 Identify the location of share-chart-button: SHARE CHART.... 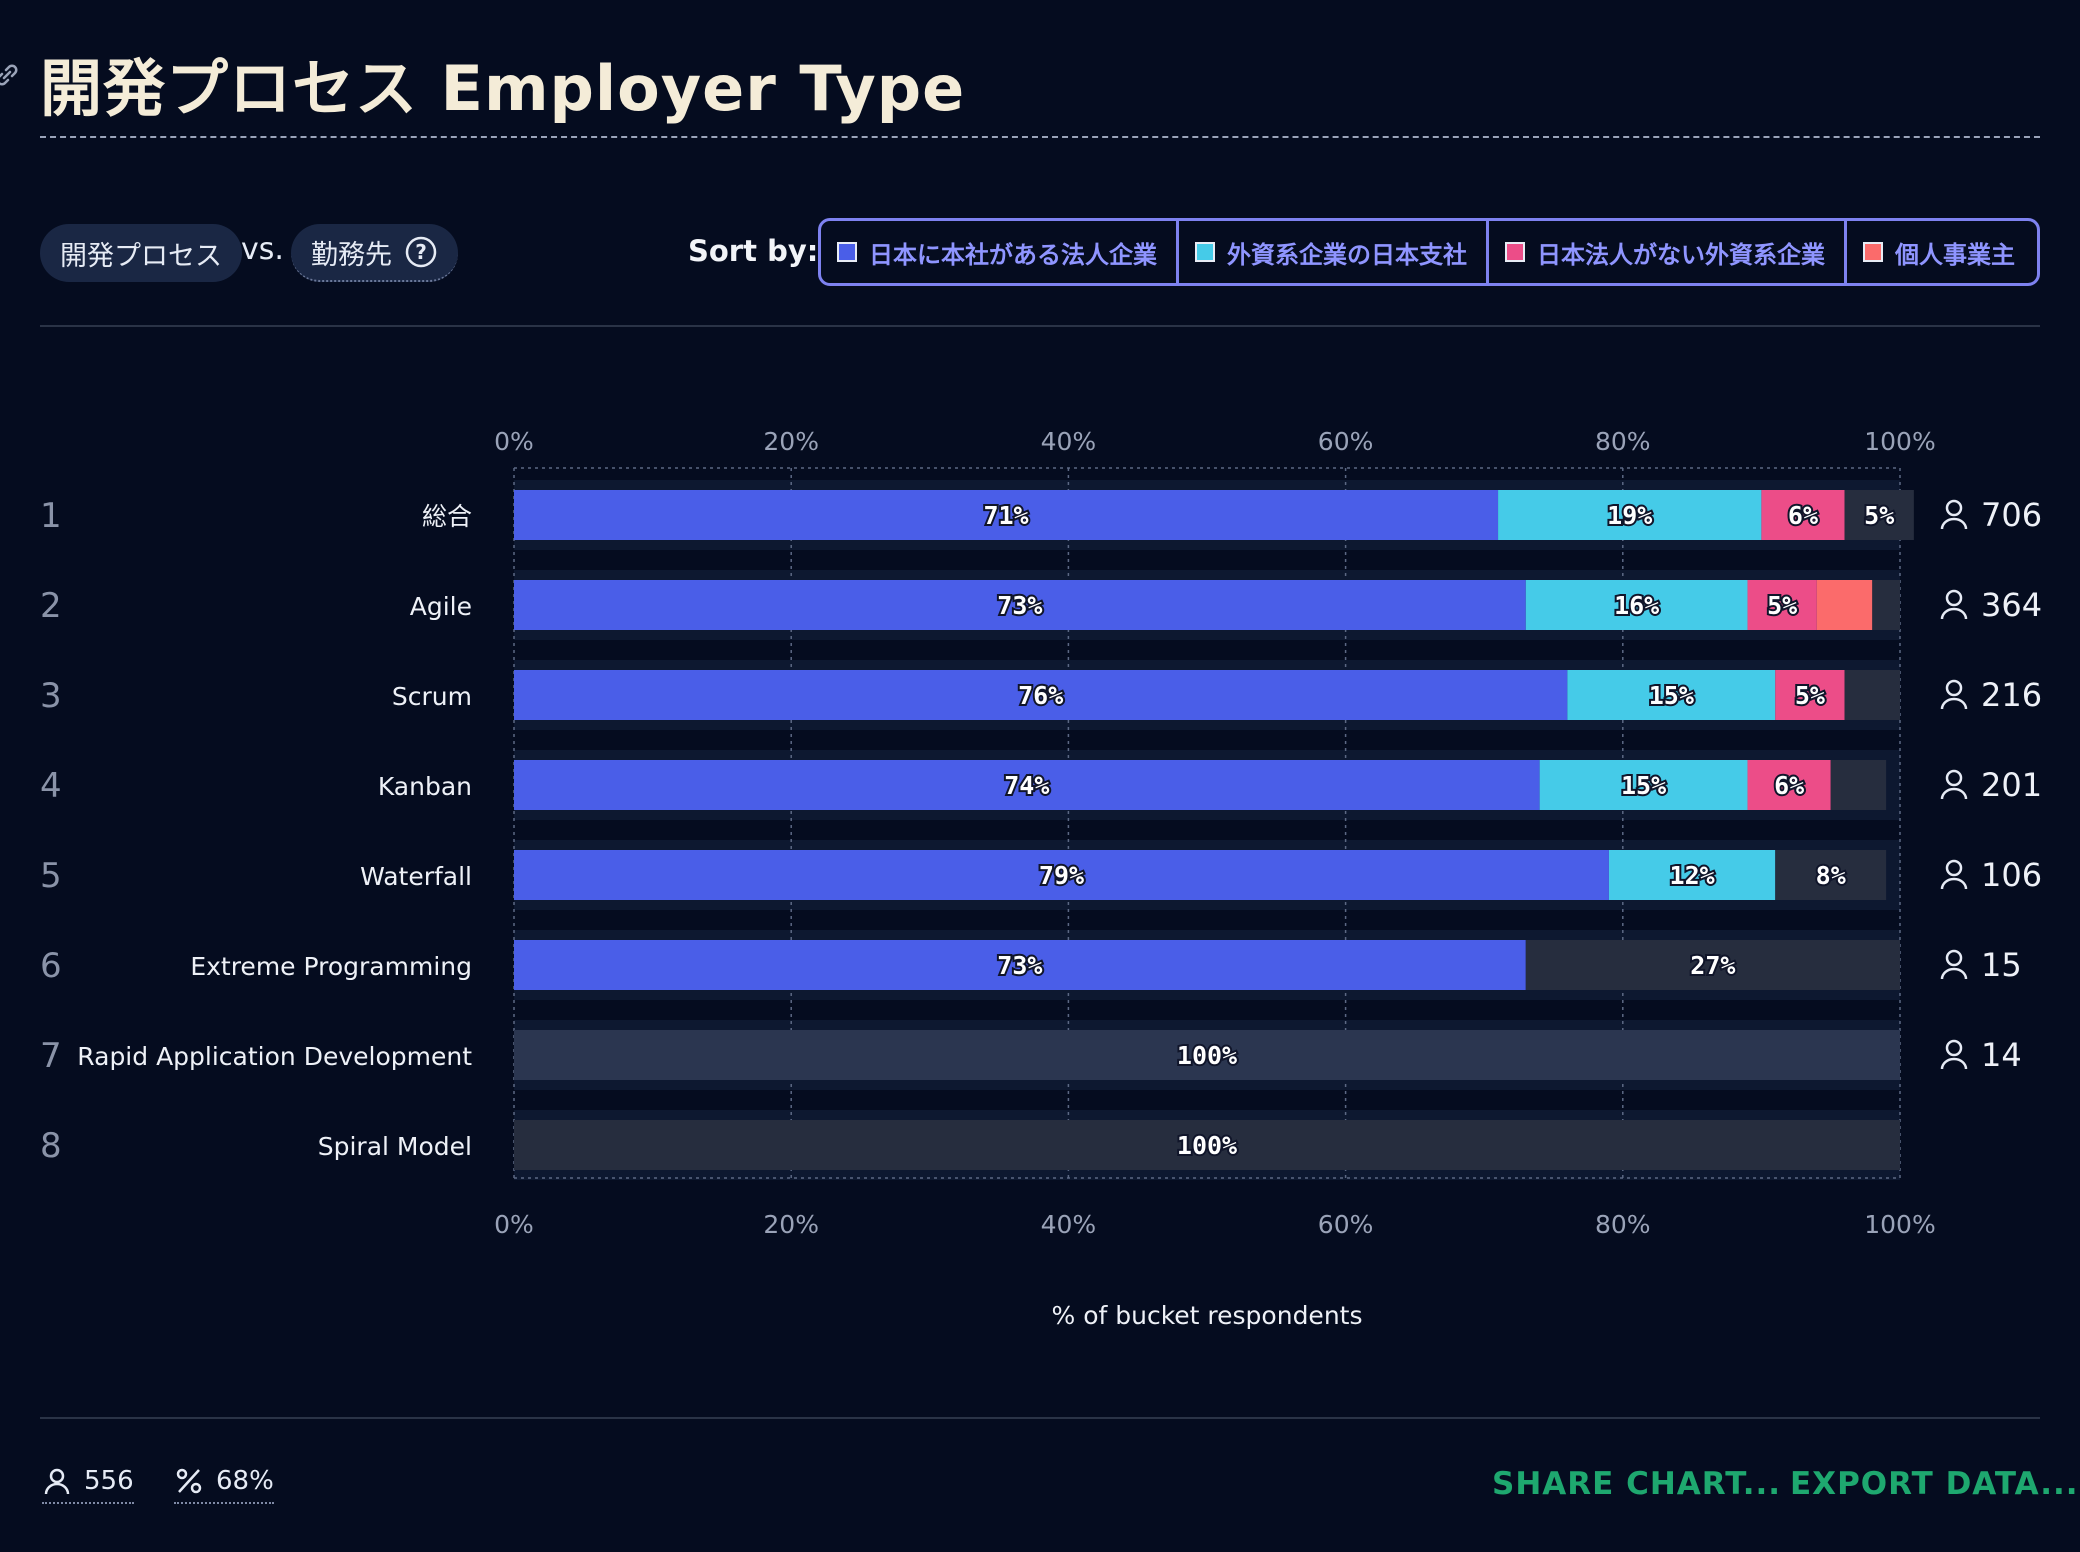
(1637, 1484).